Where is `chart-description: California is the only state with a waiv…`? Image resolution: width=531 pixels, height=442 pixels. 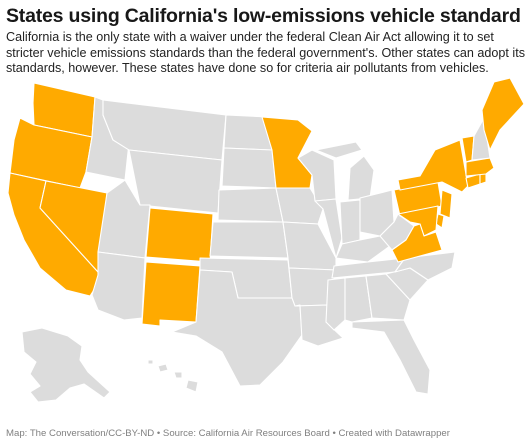 chart-description: California is the only state with a waiv… is located at coordinates (266, 53).